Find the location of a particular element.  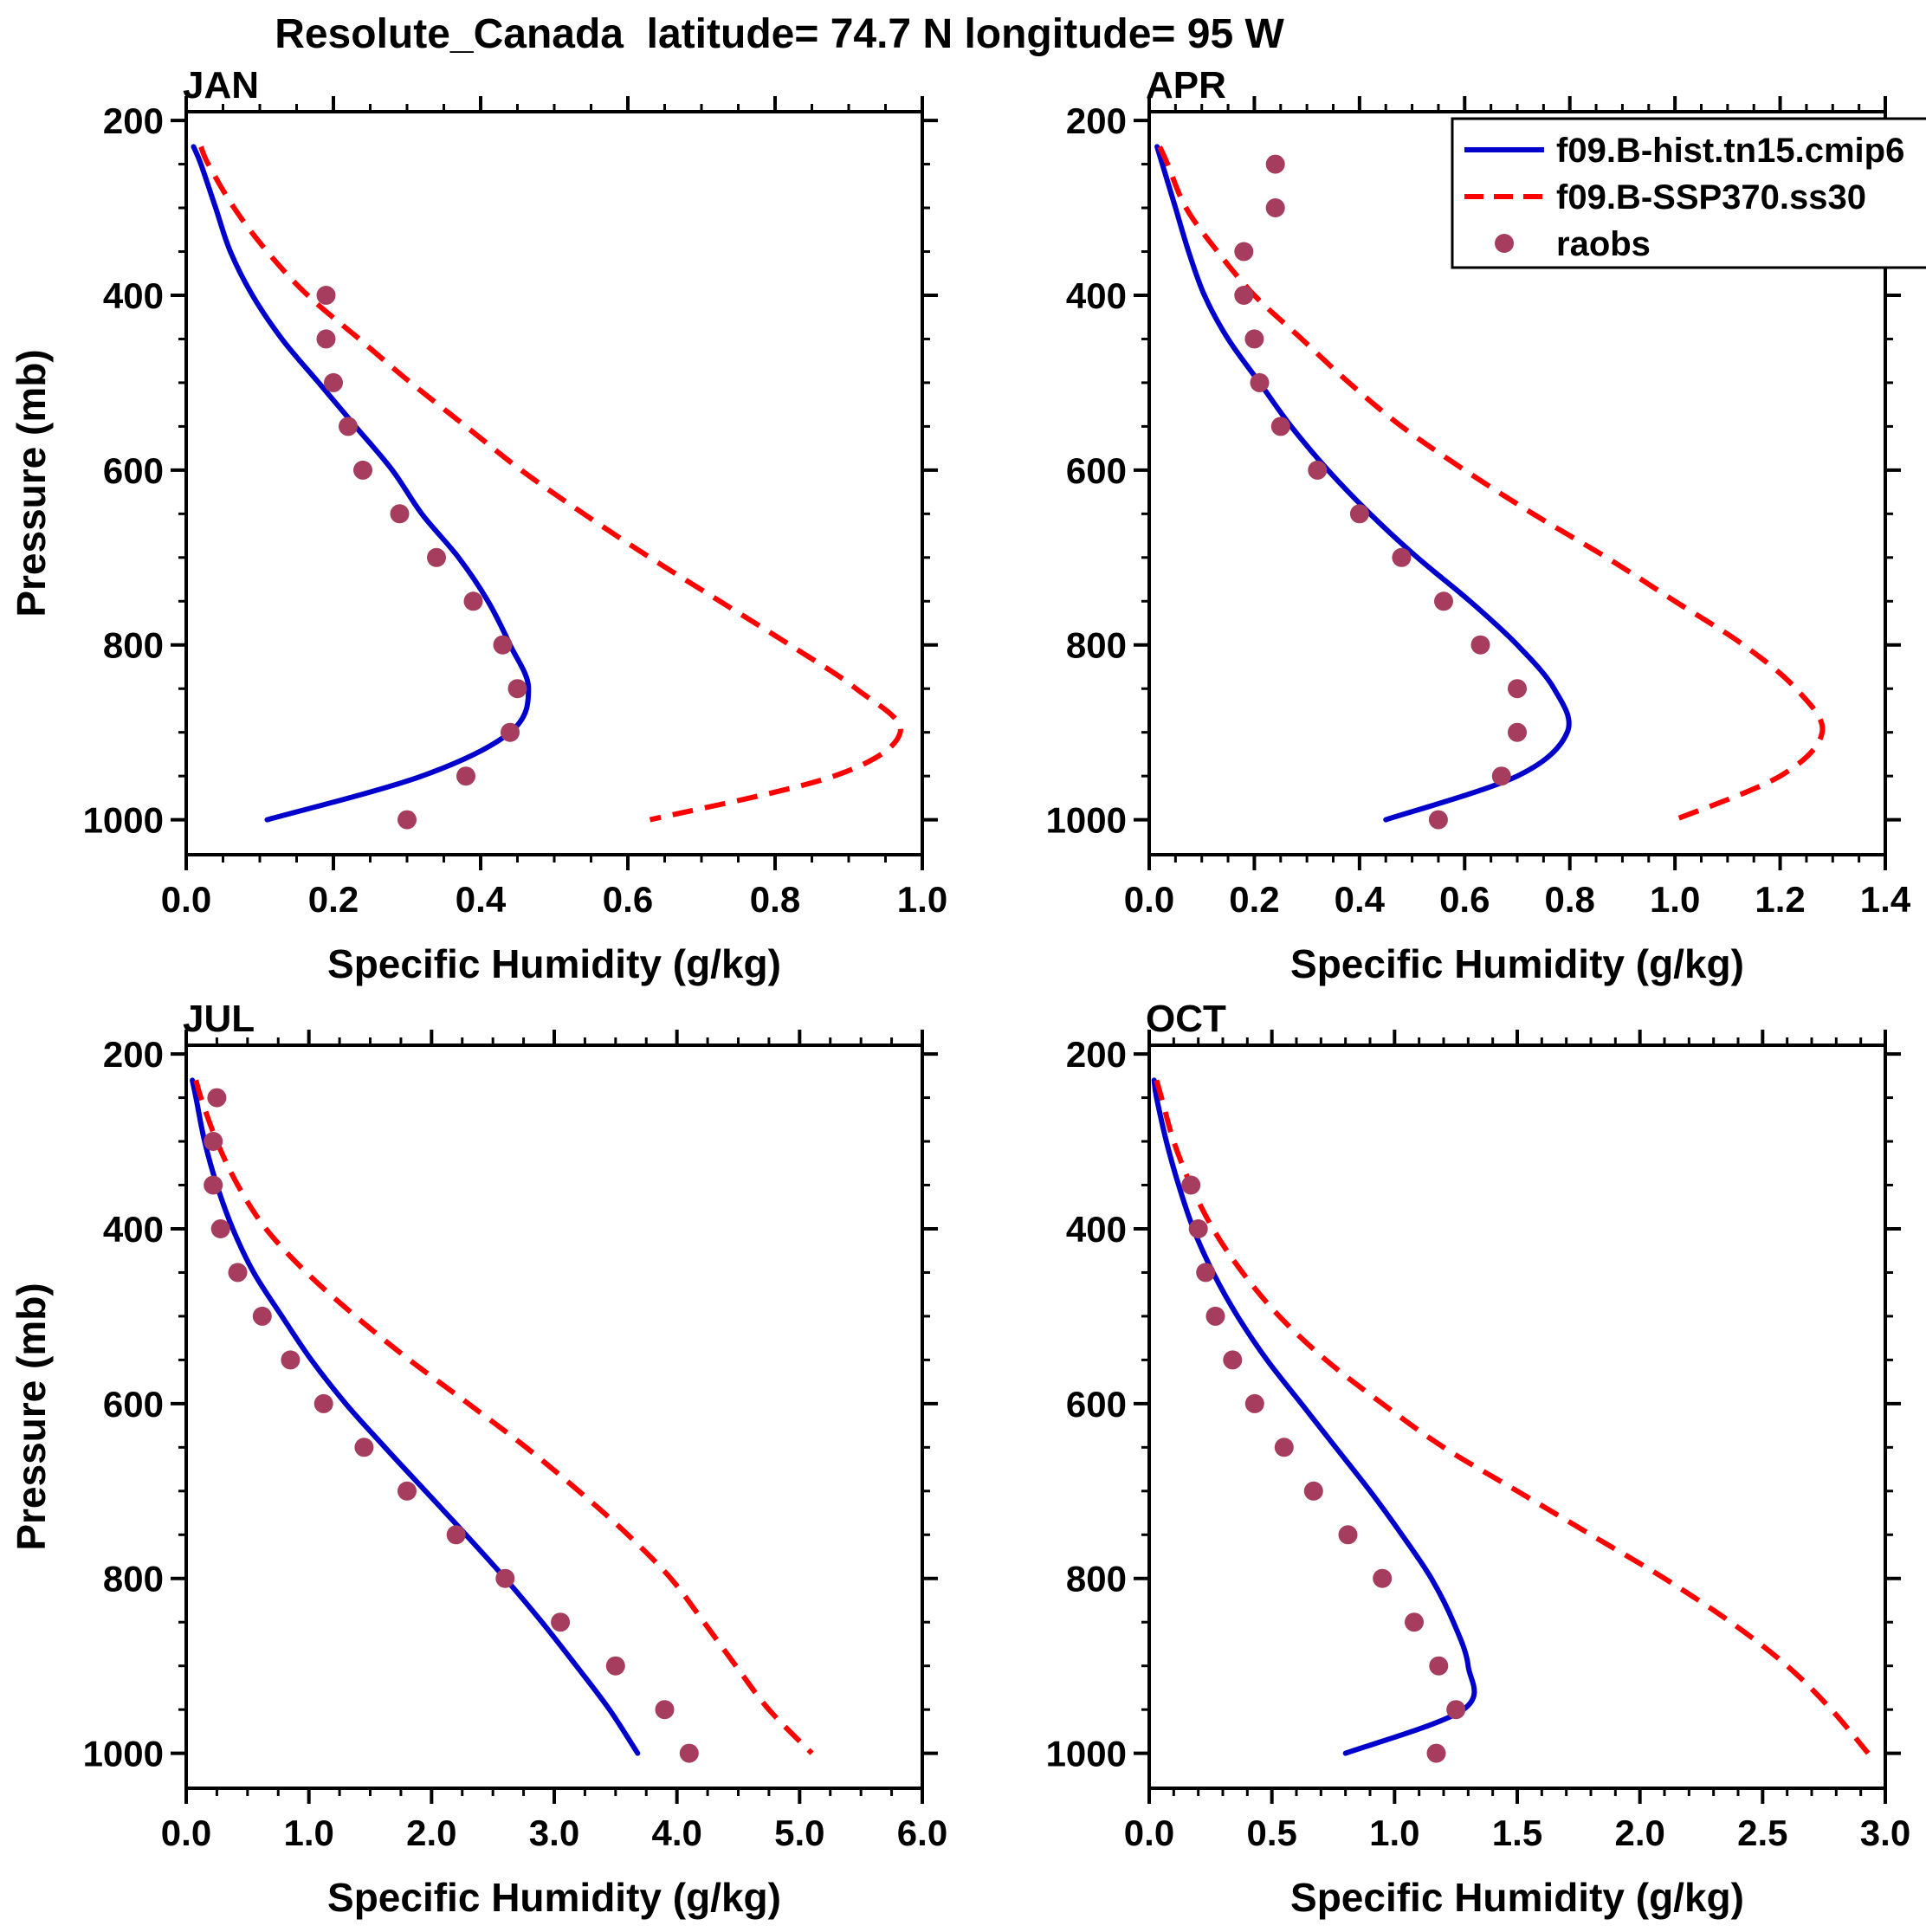

x-tick-label: 1.5 is located at coordinates (1517, 1832).